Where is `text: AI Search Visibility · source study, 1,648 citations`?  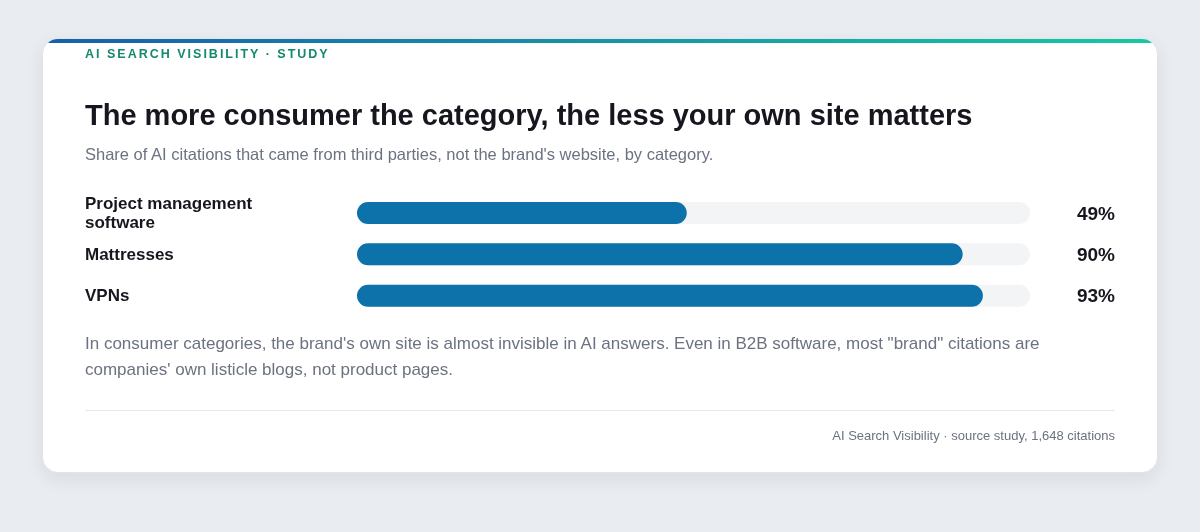
text: AI Search Visibility · source study, 1,648 citations is located at coordinates (973, 436).